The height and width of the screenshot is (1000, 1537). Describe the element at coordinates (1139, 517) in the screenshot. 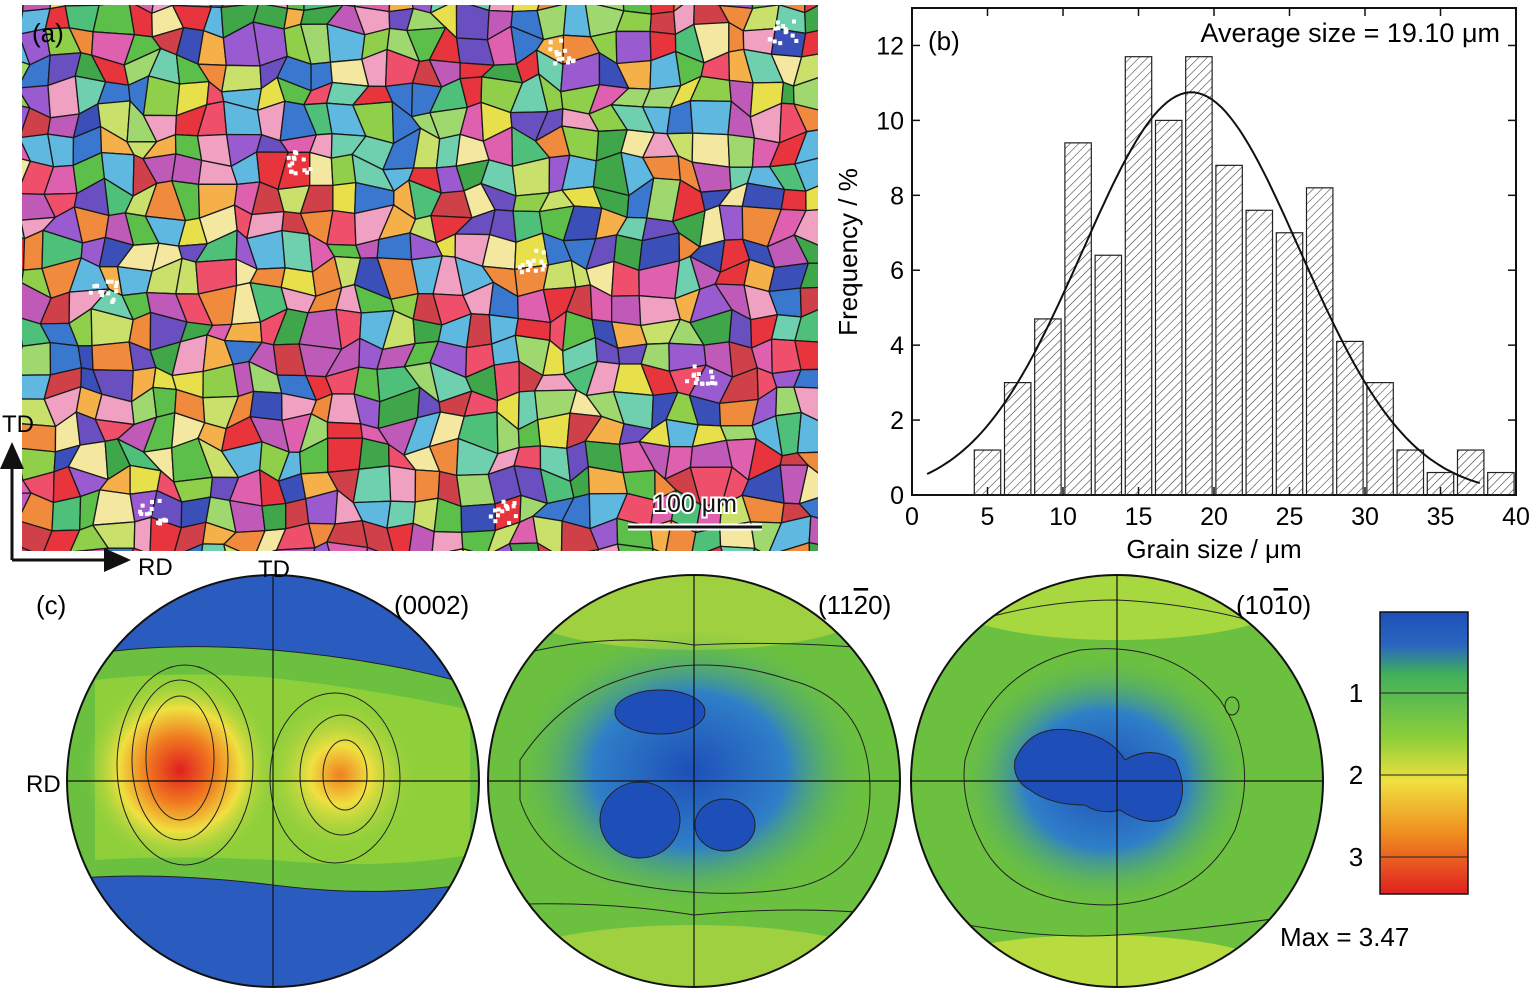

I see `x-tick-label: 15` at that location.